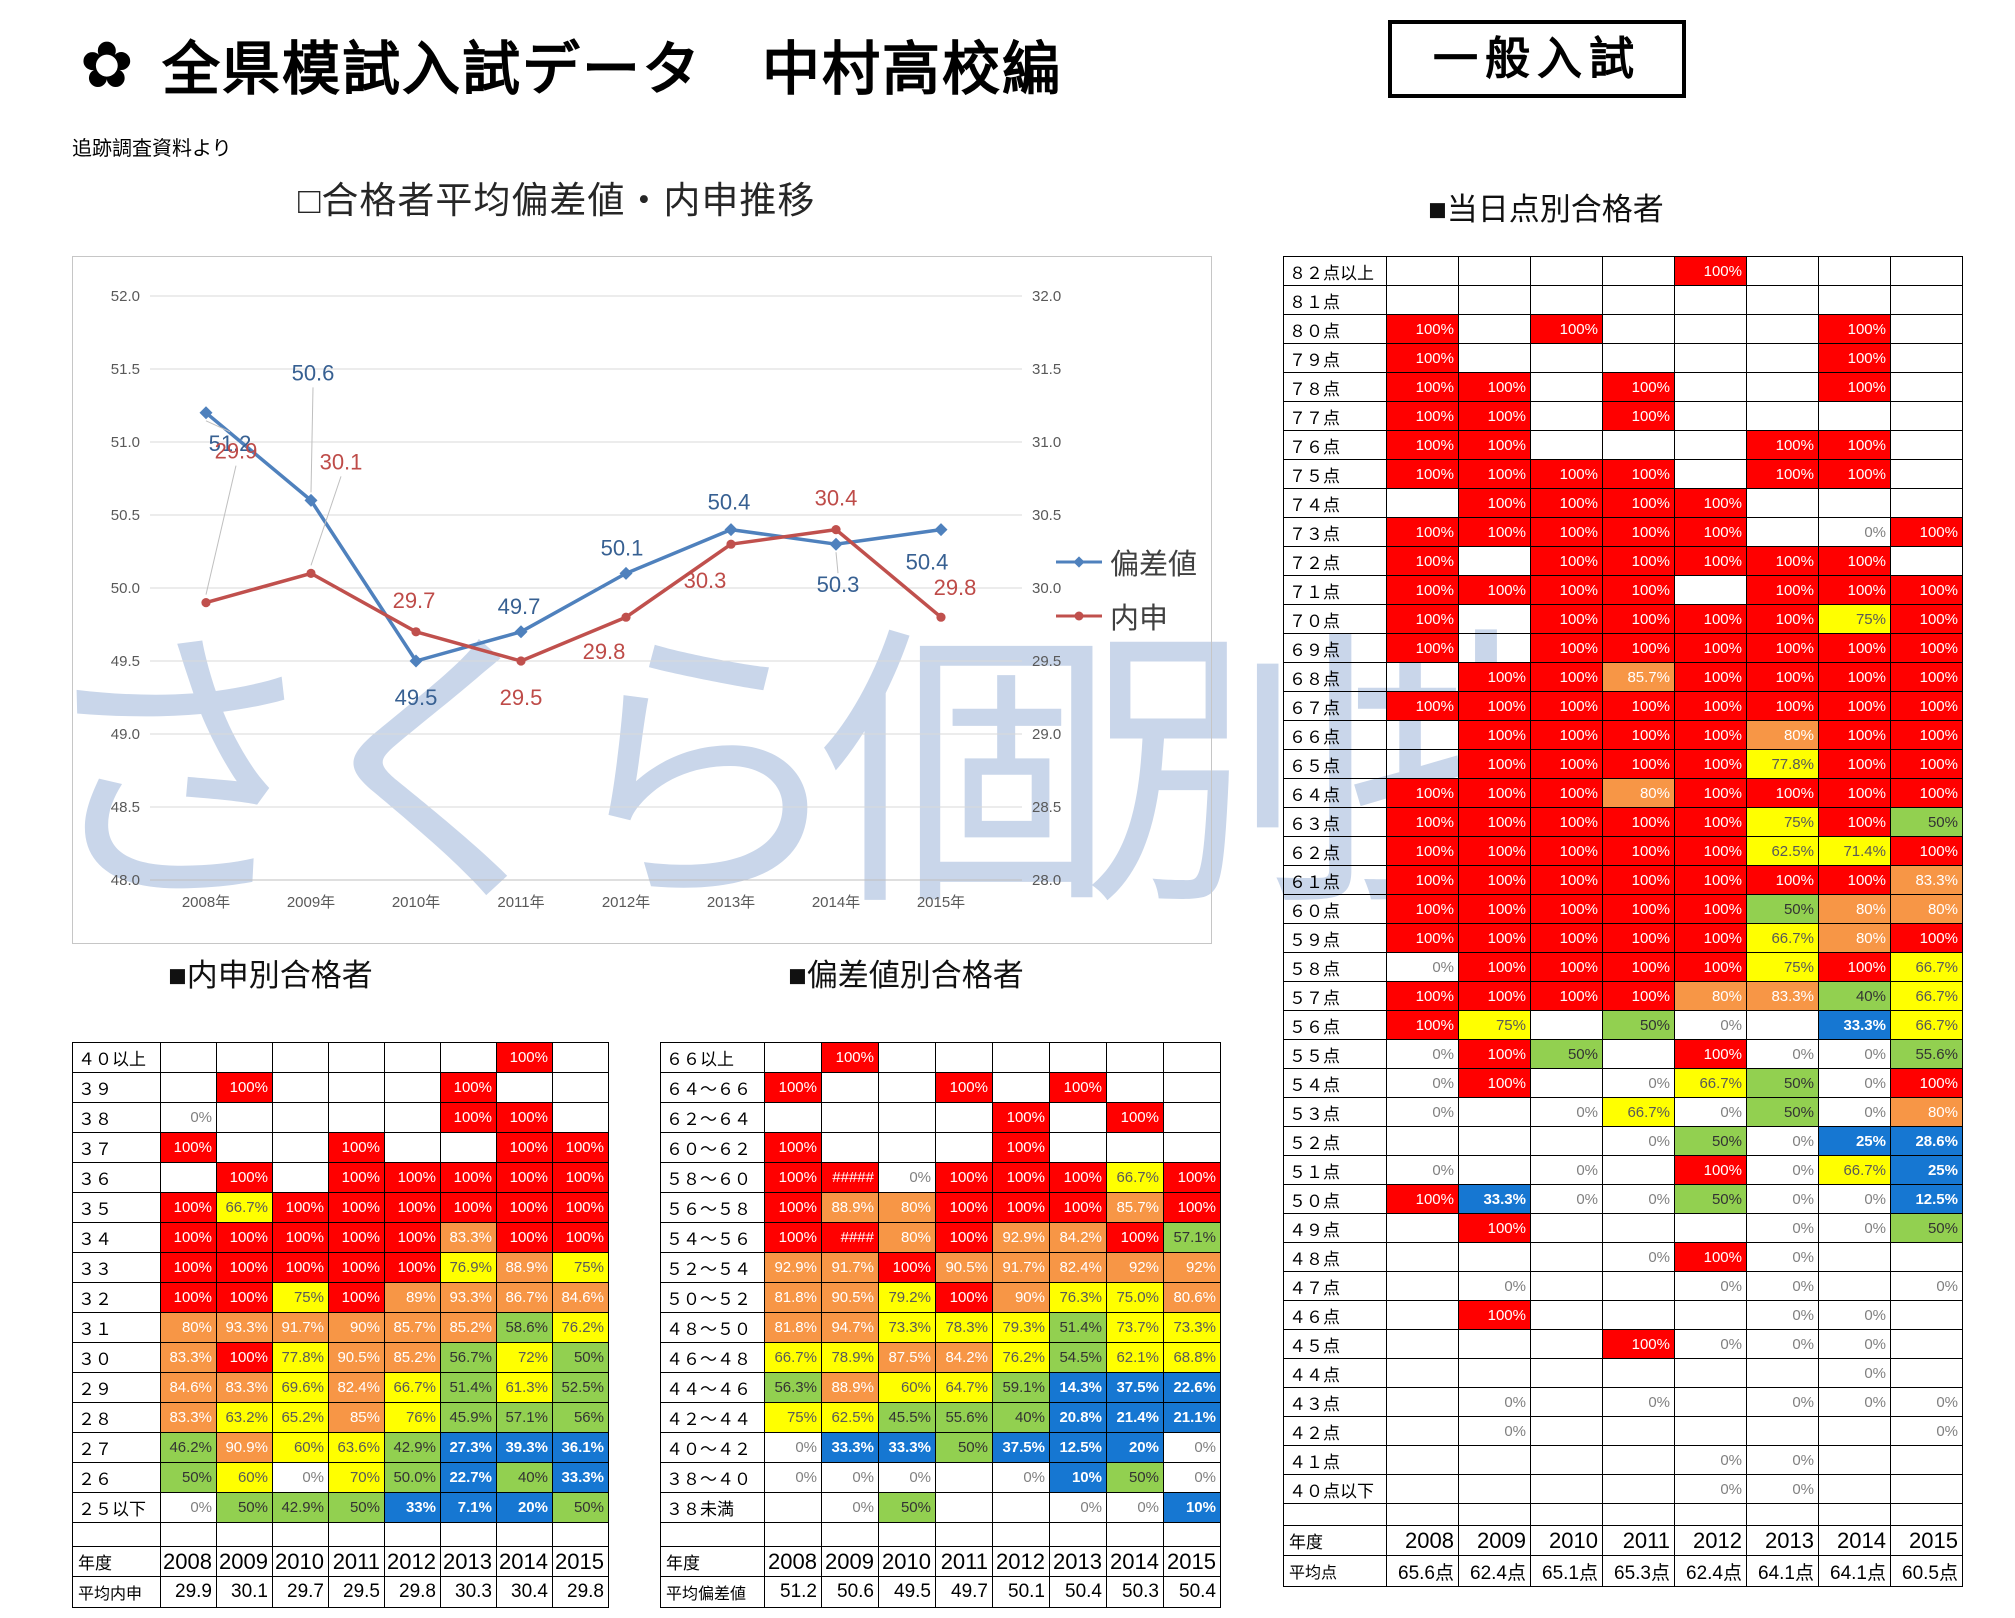  Describe the element at coordinates (1335, 648) in the screenshot. I see `row-label: ６９点` at that location.